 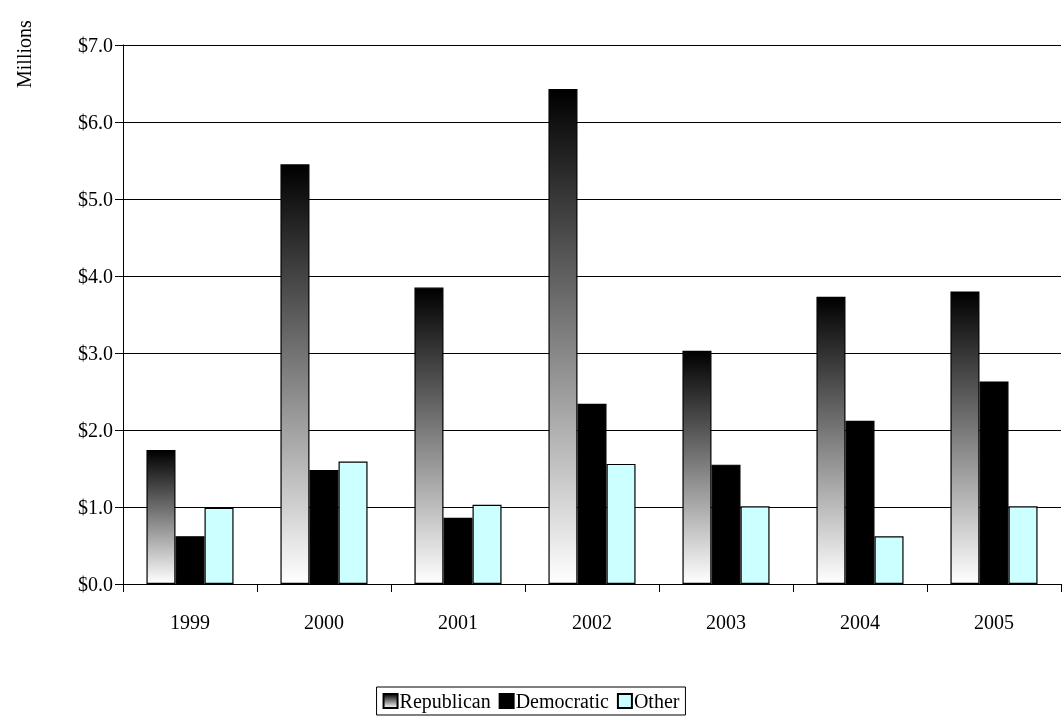 I want to click on y-tick-label: $2.0, so click(x=95, y=430).